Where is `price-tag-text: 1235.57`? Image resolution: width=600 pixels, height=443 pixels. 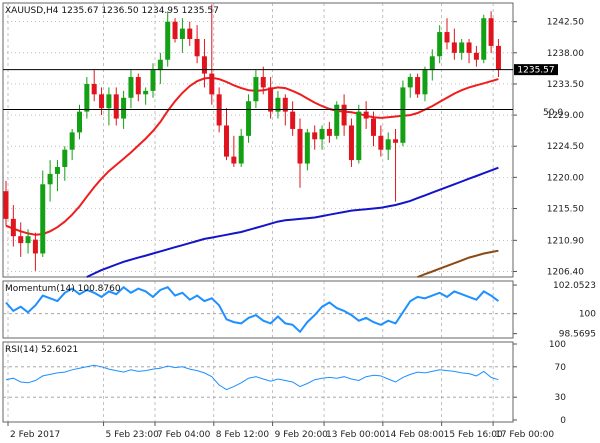
price-tag-text: 1235.57 is located at coordinates (535, 71).